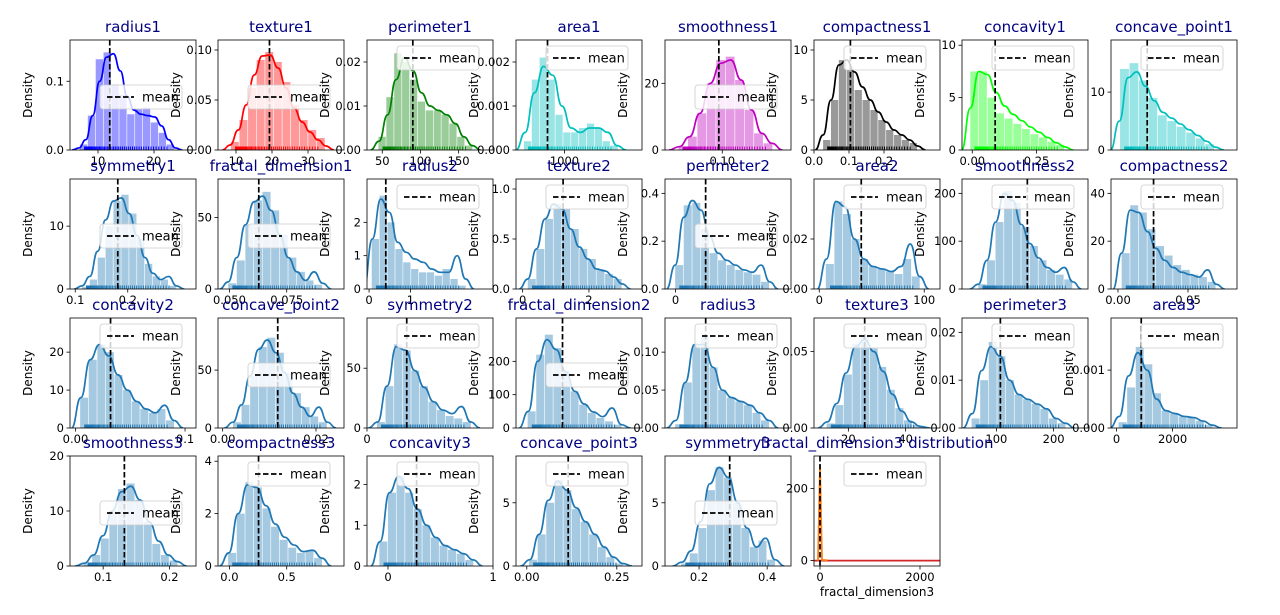 This screenshot has width=1280, height=615. Describe the element at coordinates (55, 81) in the screenshot. I see `y-tick-label: 0.1` at that location.